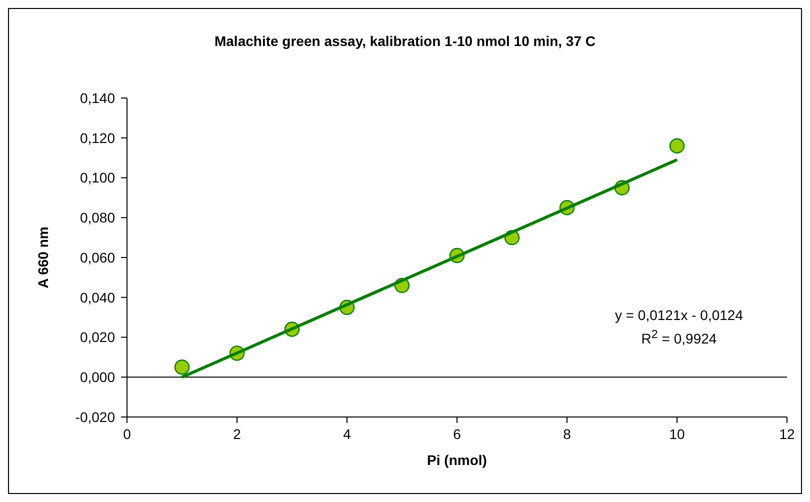  Describe the element at coordinates (347, 434) in the screenshot. I see `x-tick-label: 4` at that location.